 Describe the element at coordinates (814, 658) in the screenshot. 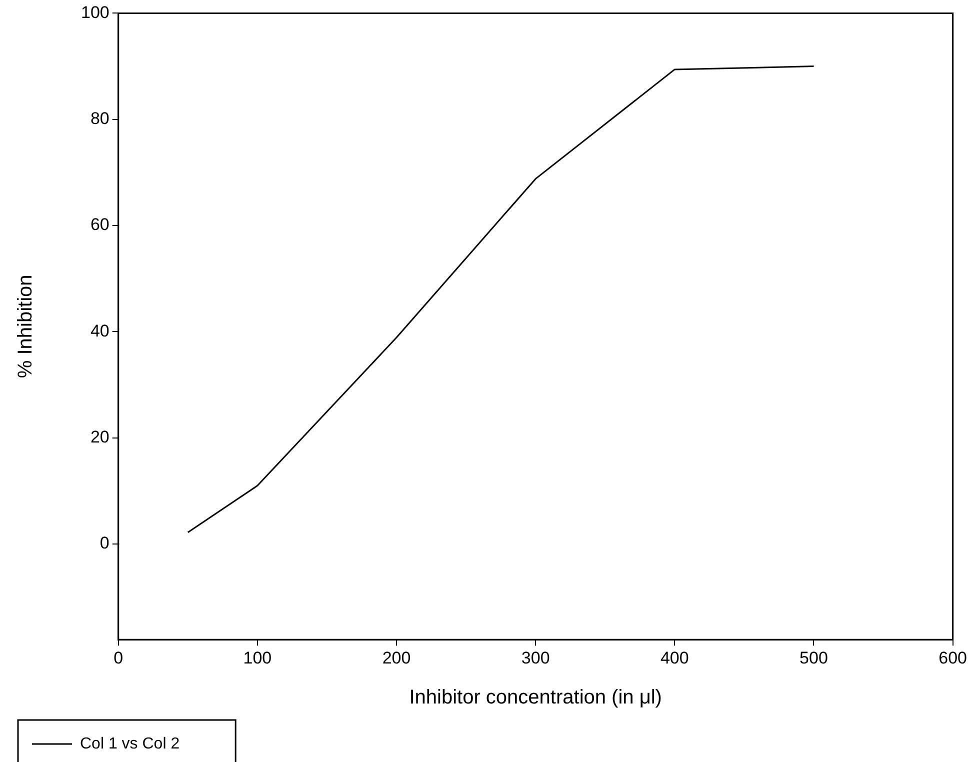

I see `x-tick-label: 500` at that location.